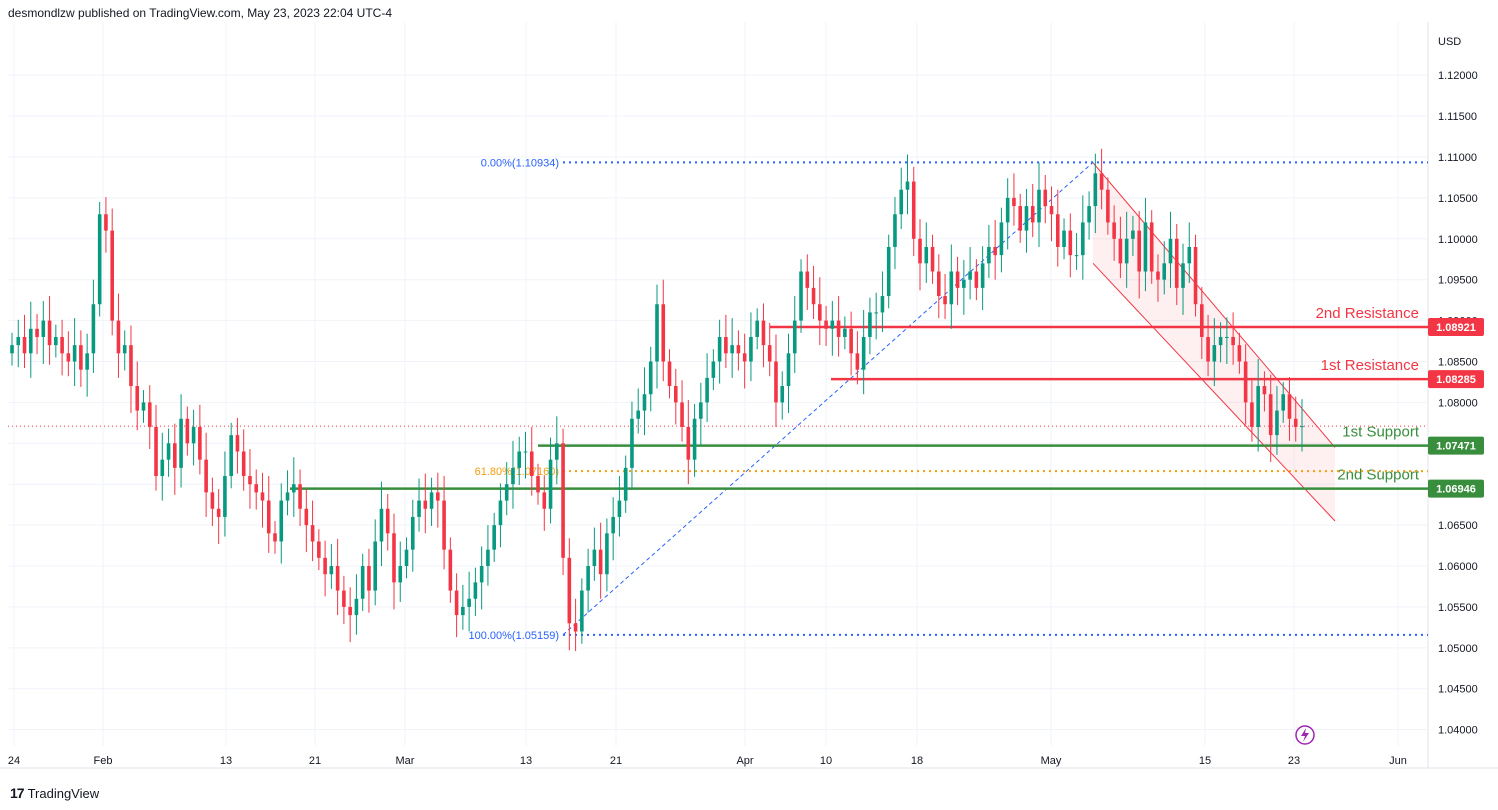  Describe the element at coordinates (1449, 42) in the screenshot. I see `currency-label: USD` at that location.